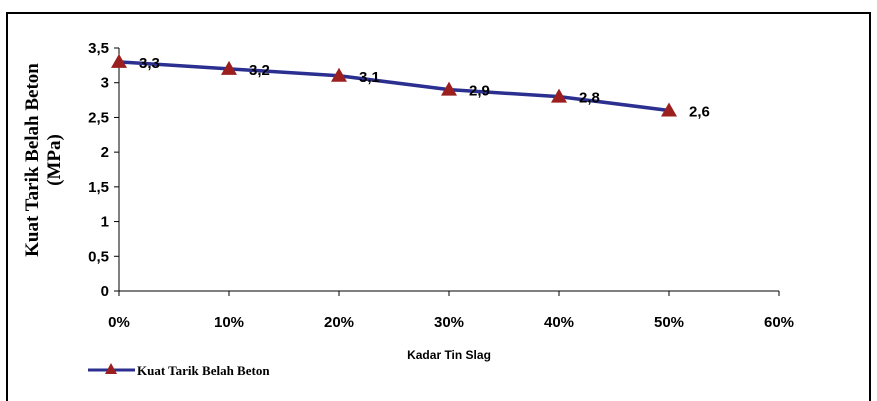  Describe the element at coordinates (98, 117) in the screenshot. I see `y-tick-label: 2,5` at that location.